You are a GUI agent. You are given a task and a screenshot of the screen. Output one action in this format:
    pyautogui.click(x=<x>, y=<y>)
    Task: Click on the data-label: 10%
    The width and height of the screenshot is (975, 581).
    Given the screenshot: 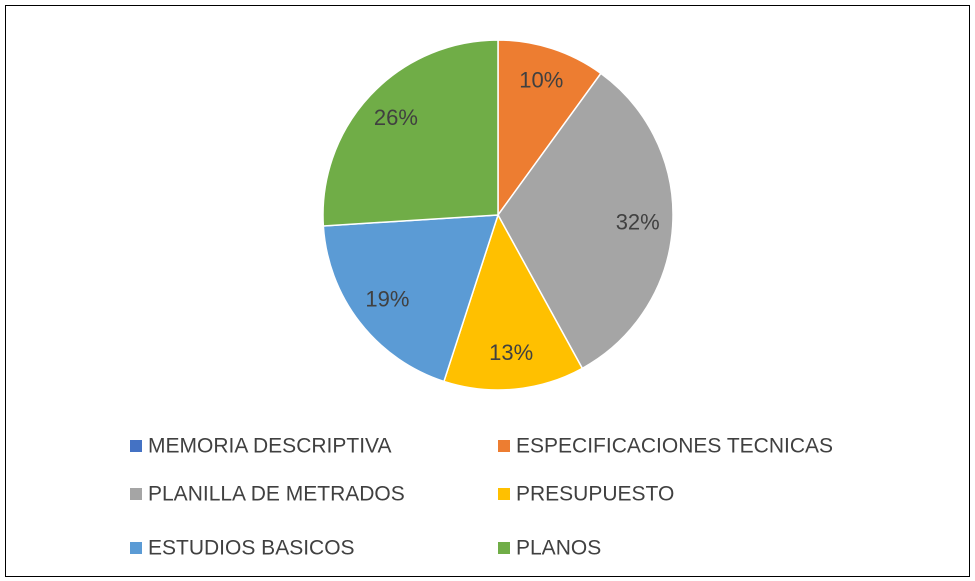 What is the action you would take?
    pyautogui.click(x=541, y=80)
    